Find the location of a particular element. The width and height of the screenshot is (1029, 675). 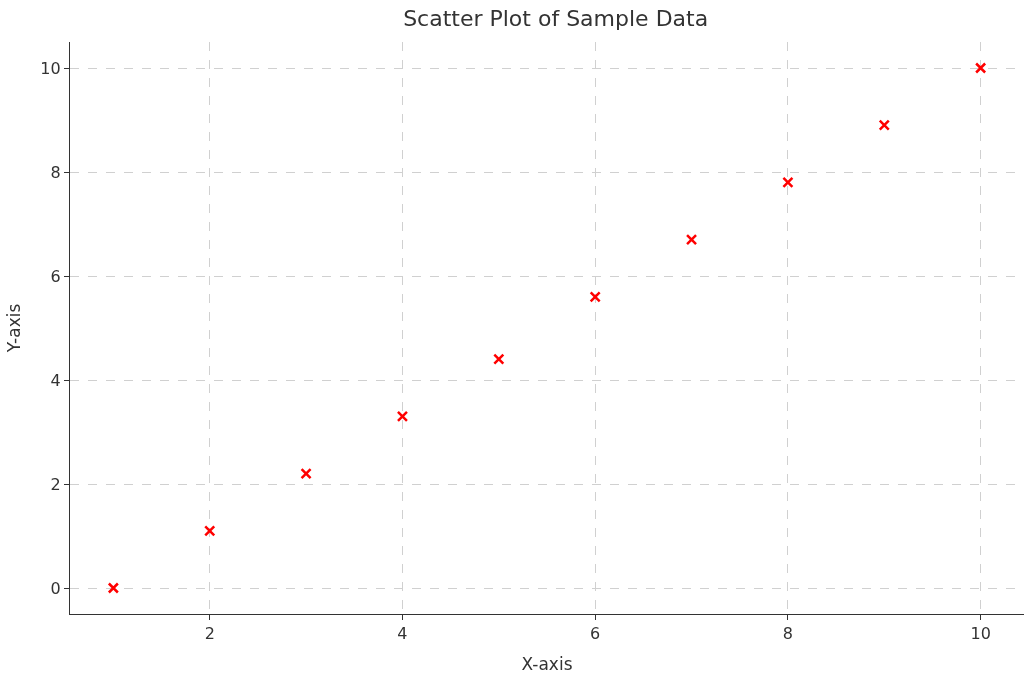

y-tick-label: 6 is located at coordinates (55, 276).